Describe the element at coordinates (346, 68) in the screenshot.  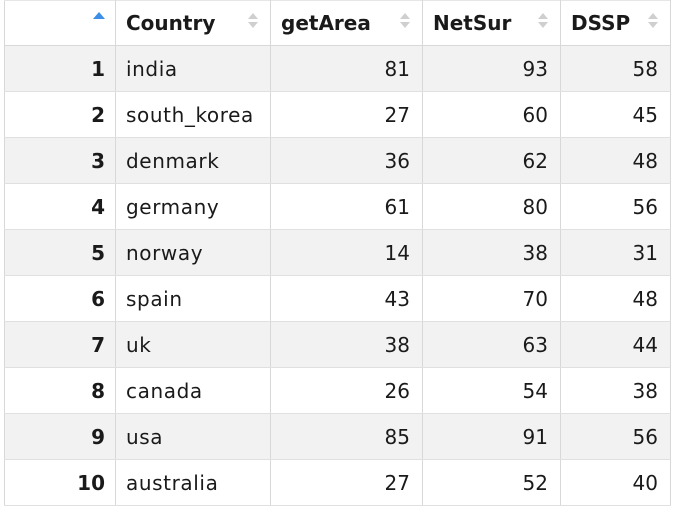
I see `cell-getarea: 81` at that location.